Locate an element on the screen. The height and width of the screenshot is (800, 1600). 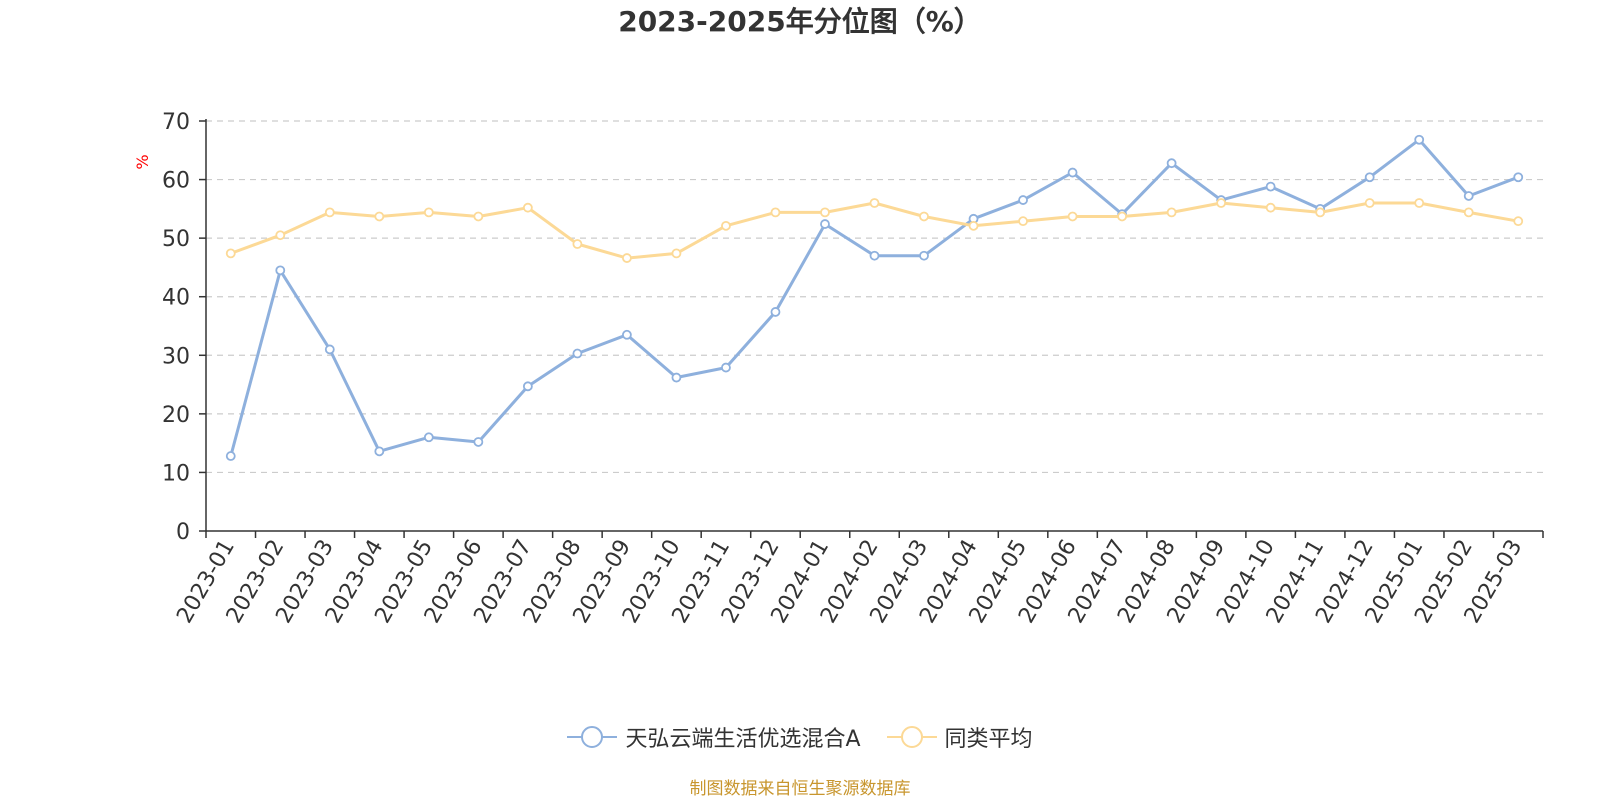
y-tick-label: 0 is located at coordinates (183, 532).